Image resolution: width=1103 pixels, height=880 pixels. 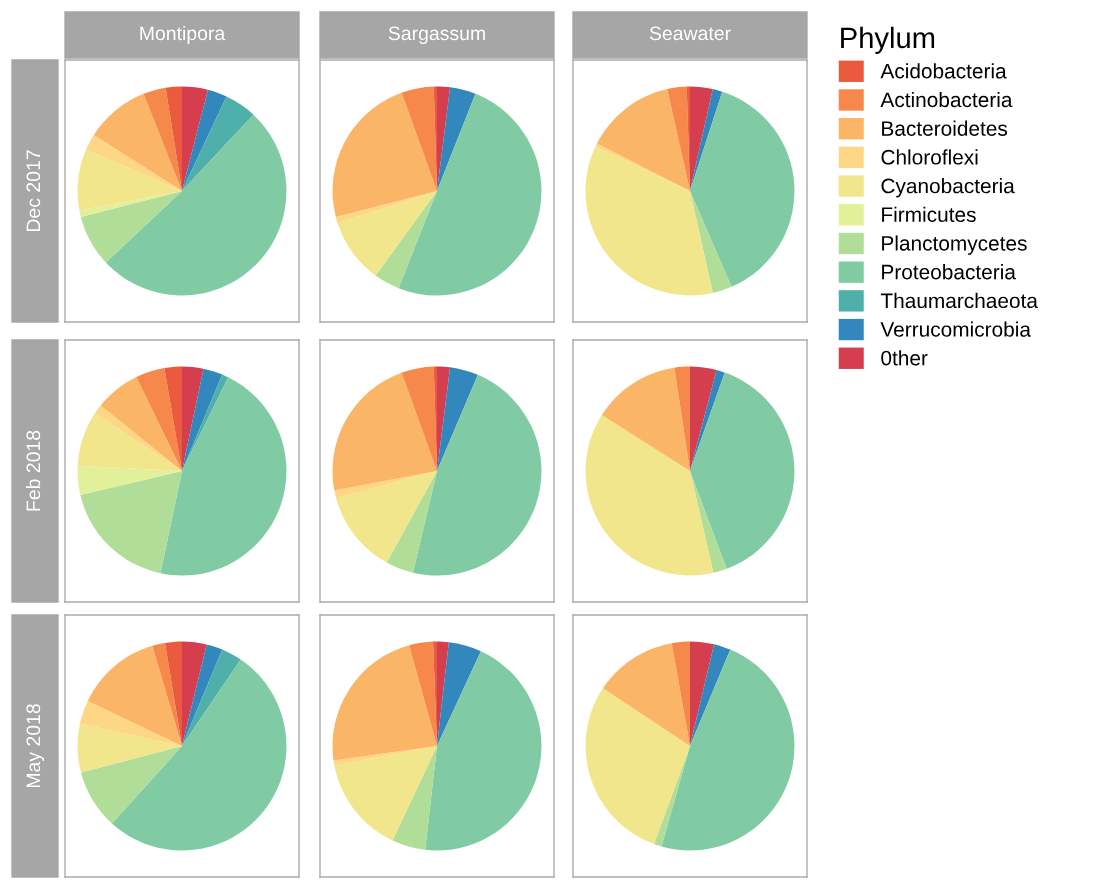 I want to click on chart-title: Montipora, so click(x=183, y=35).